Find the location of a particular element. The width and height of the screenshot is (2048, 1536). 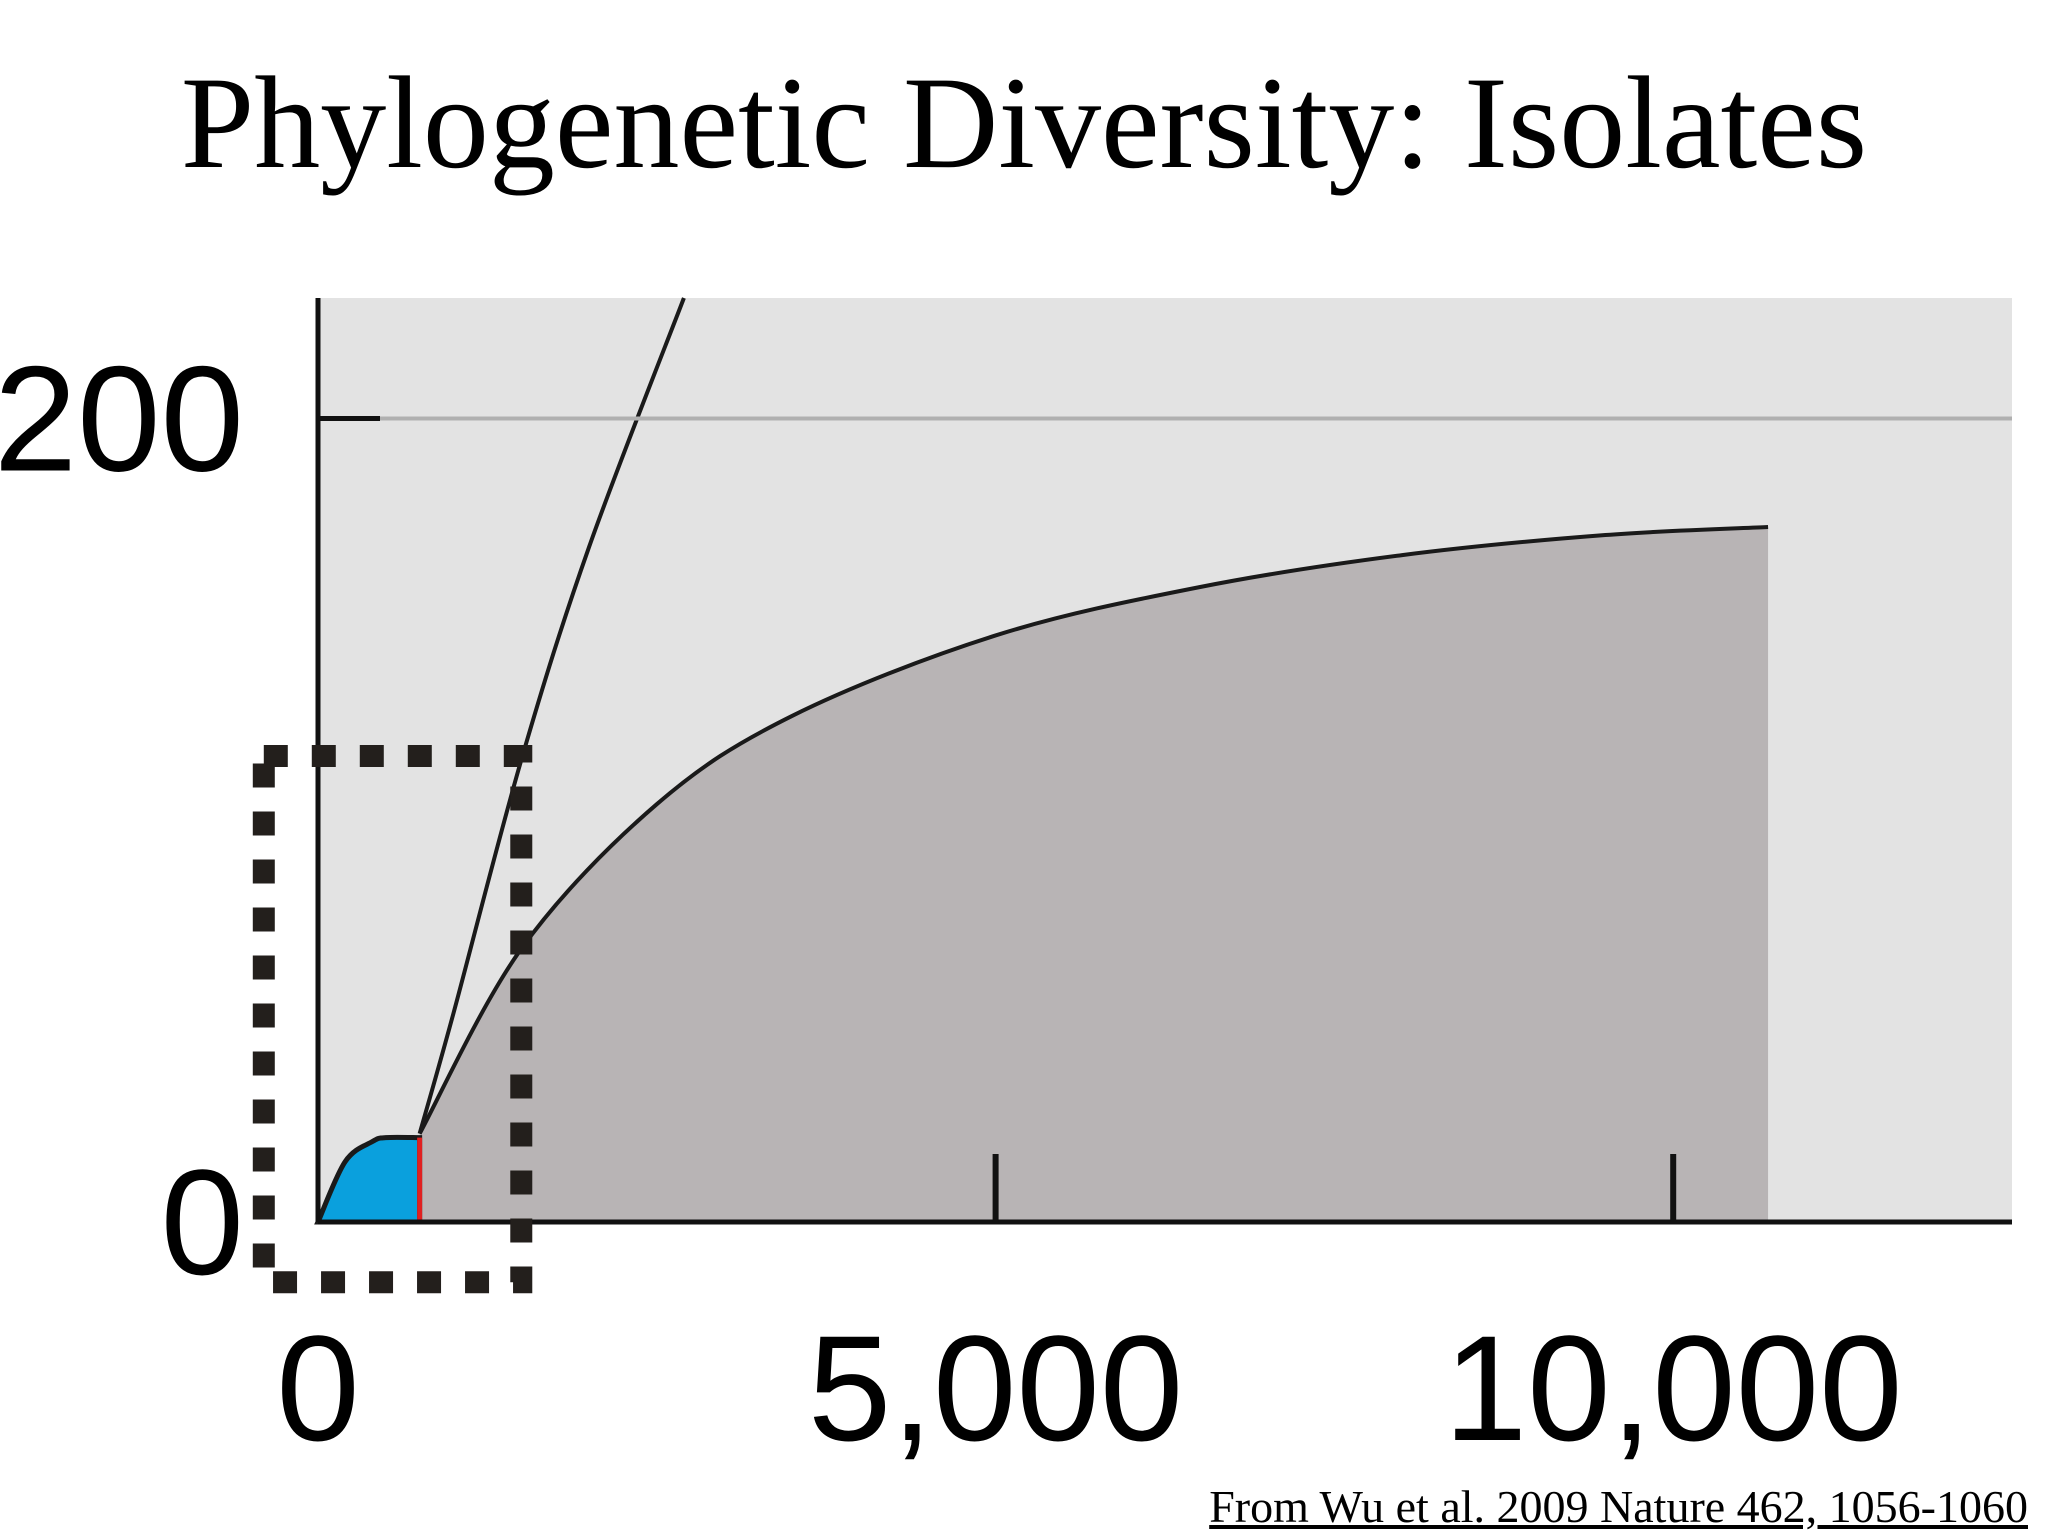

y-tick-labels: 0 200 is located at coordinates (122, 820).